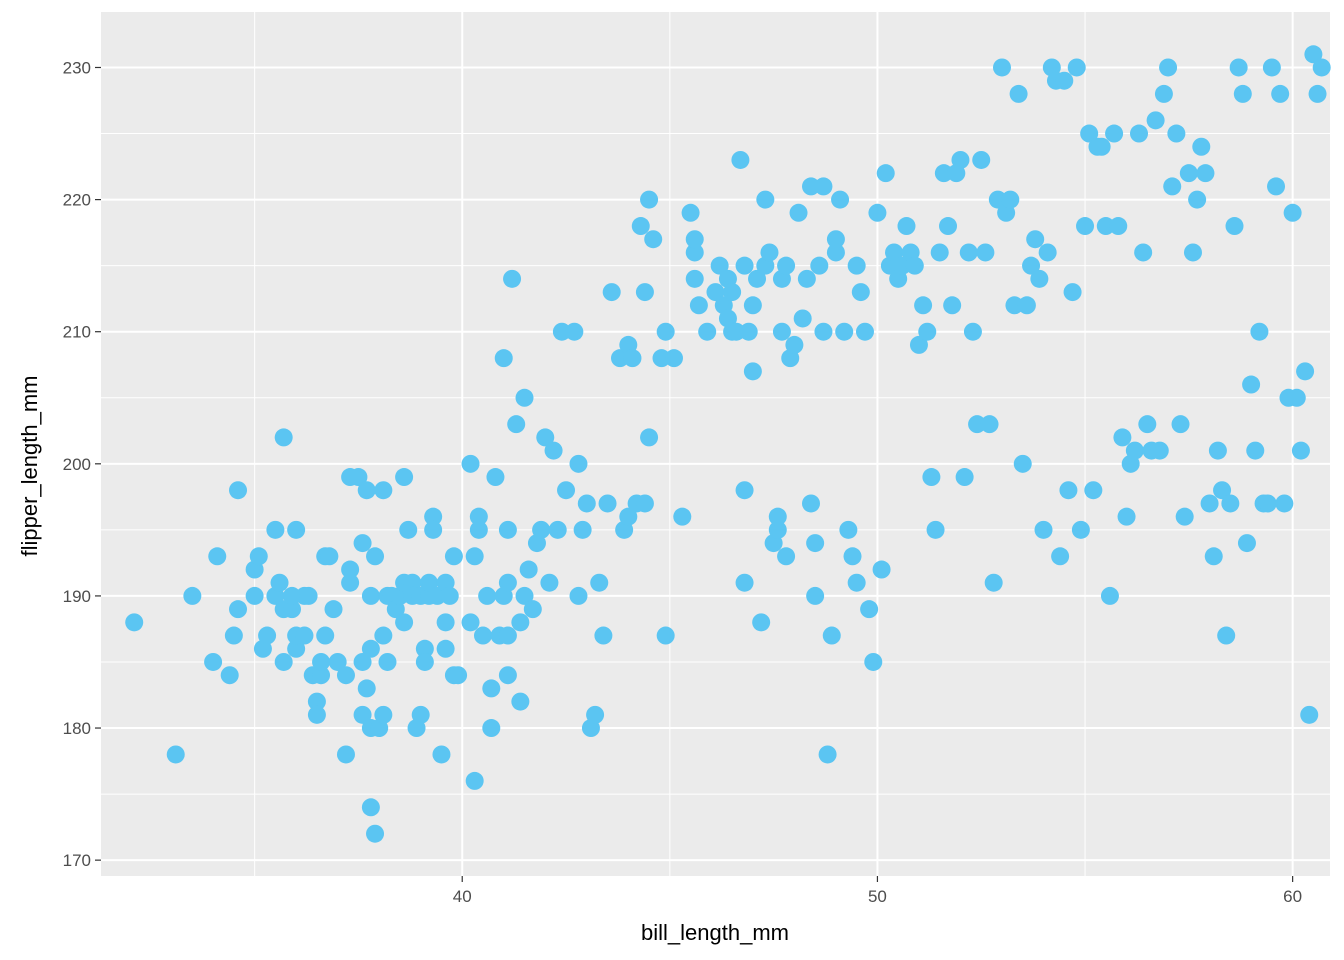 This screenshot has height=960, width=1344. What do you see at coordinates (1292, 896) in the screenshot?
I see `x-tick-label: 60` at bounding box center [1292, 896].